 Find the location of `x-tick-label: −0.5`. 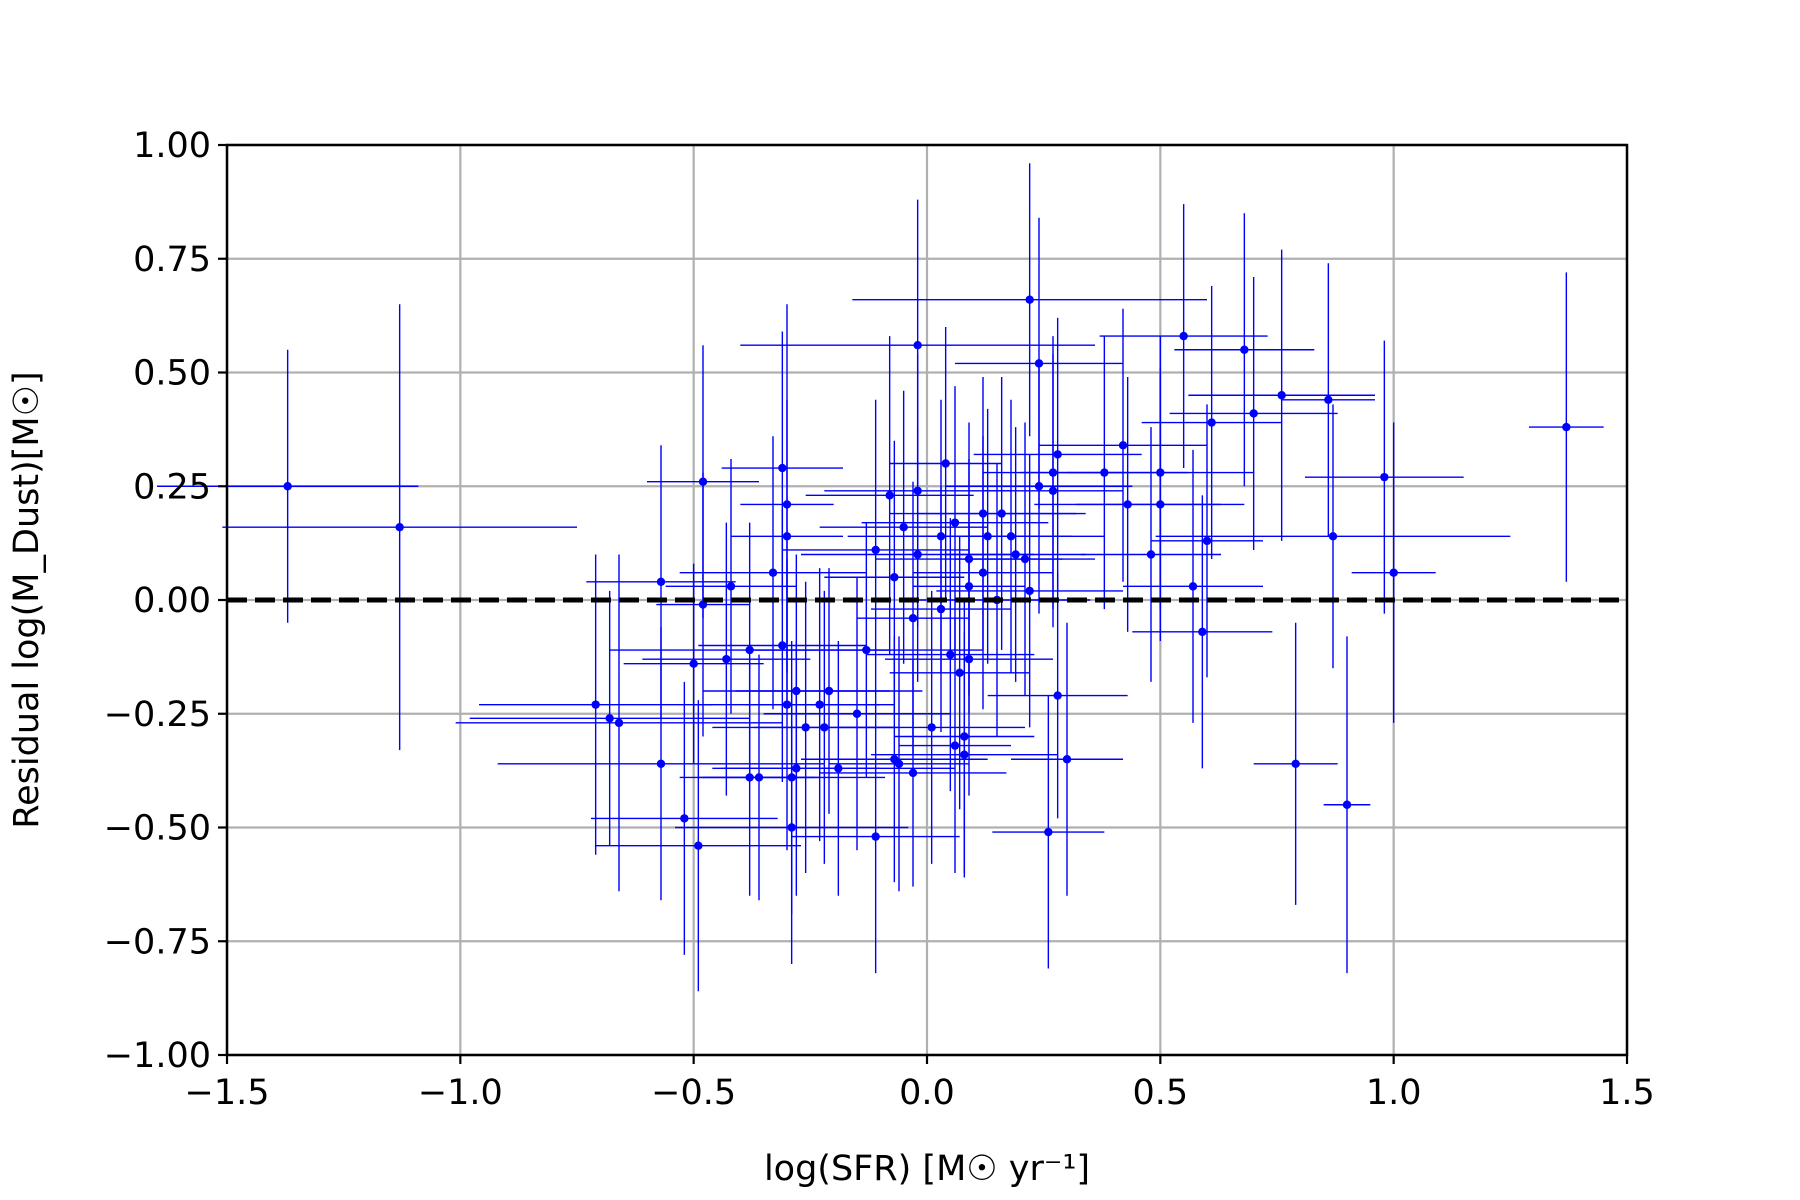

x-tick-label: −0.5 is located at coordinates (693, 1093).